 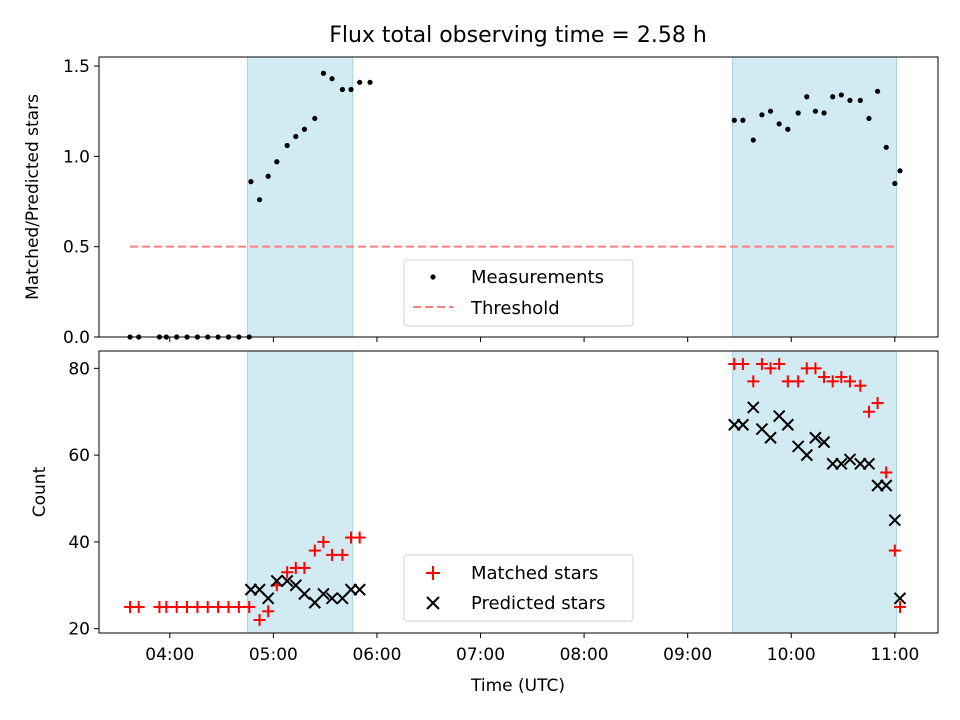 I want to click on top-legend: Measurements Threshold, so click(x=518, y=293).